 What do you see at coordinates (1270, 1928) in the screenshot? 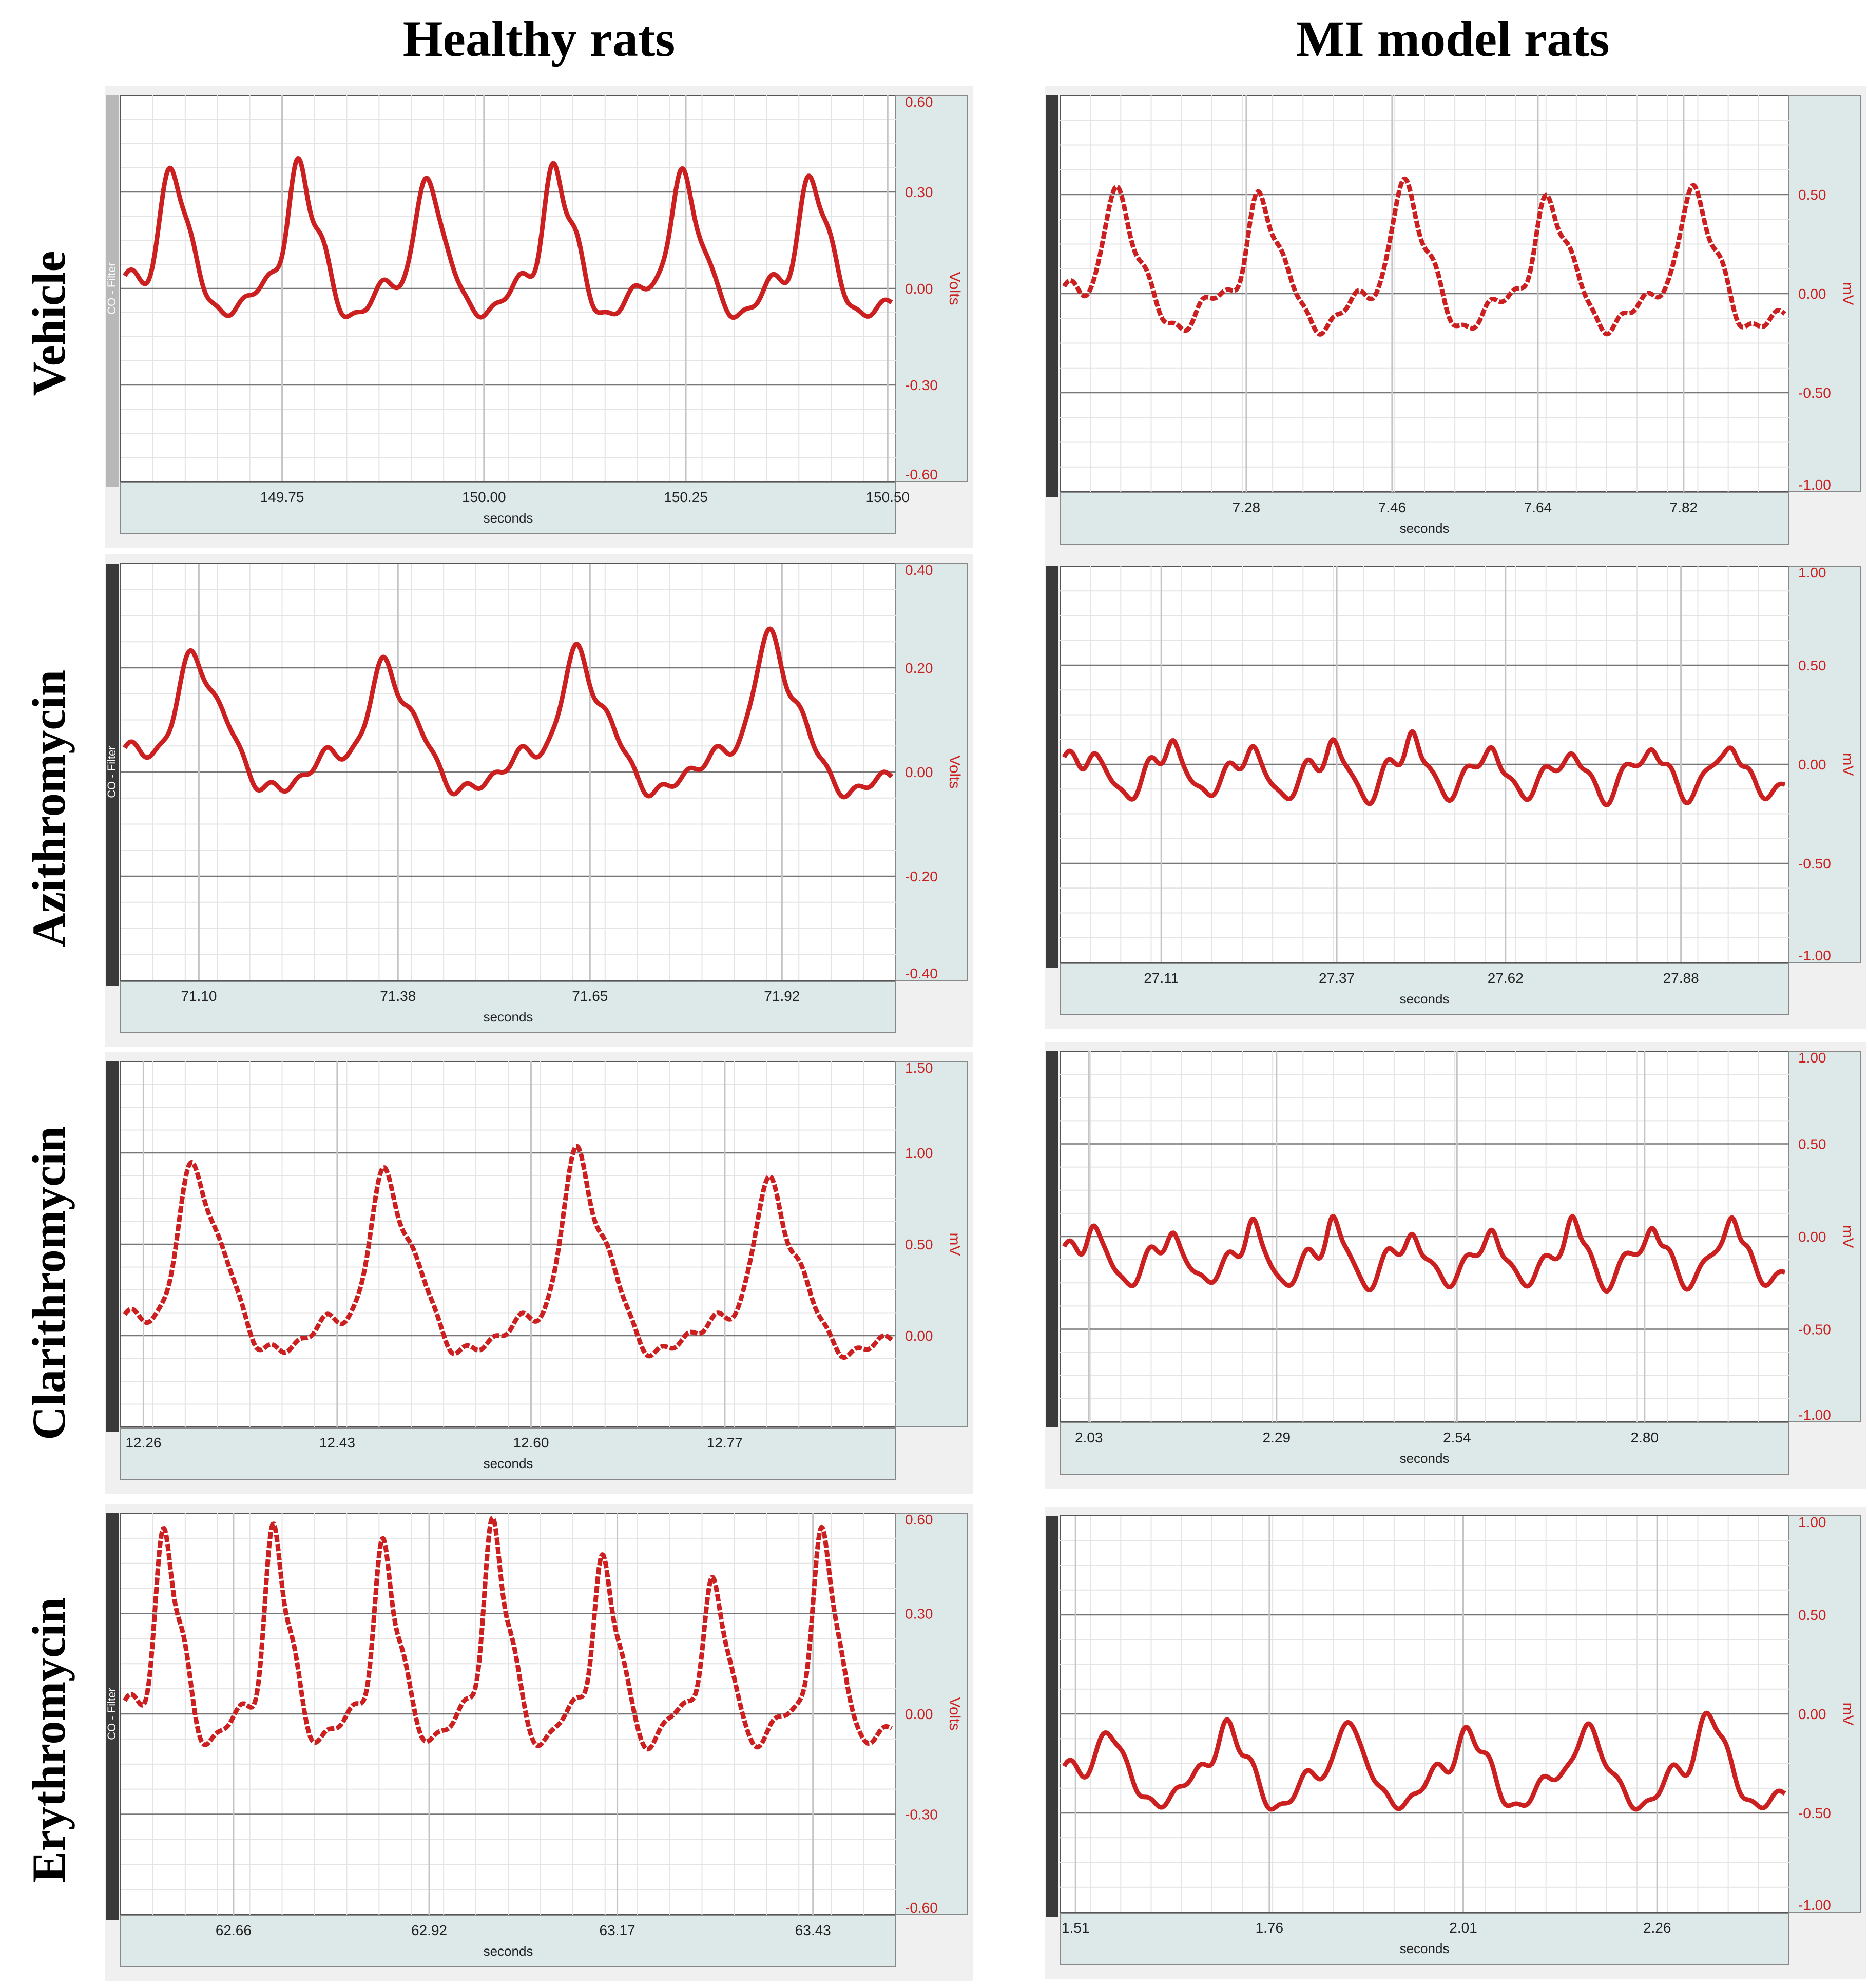
I see `x-tick-label: 1.76` at bounding box center [1270, 1928].